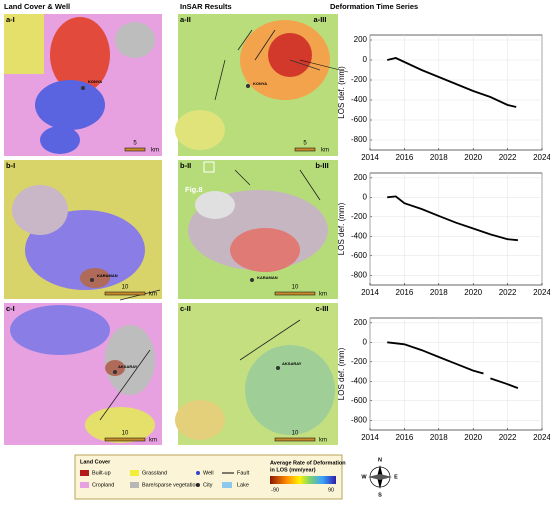 This screenshot has width=550, height=508. What do you see at coordinates (308, 463) in the screenshot?
I see `legend-item: Average Rate of Deformation` at bounding box center [308, 463].